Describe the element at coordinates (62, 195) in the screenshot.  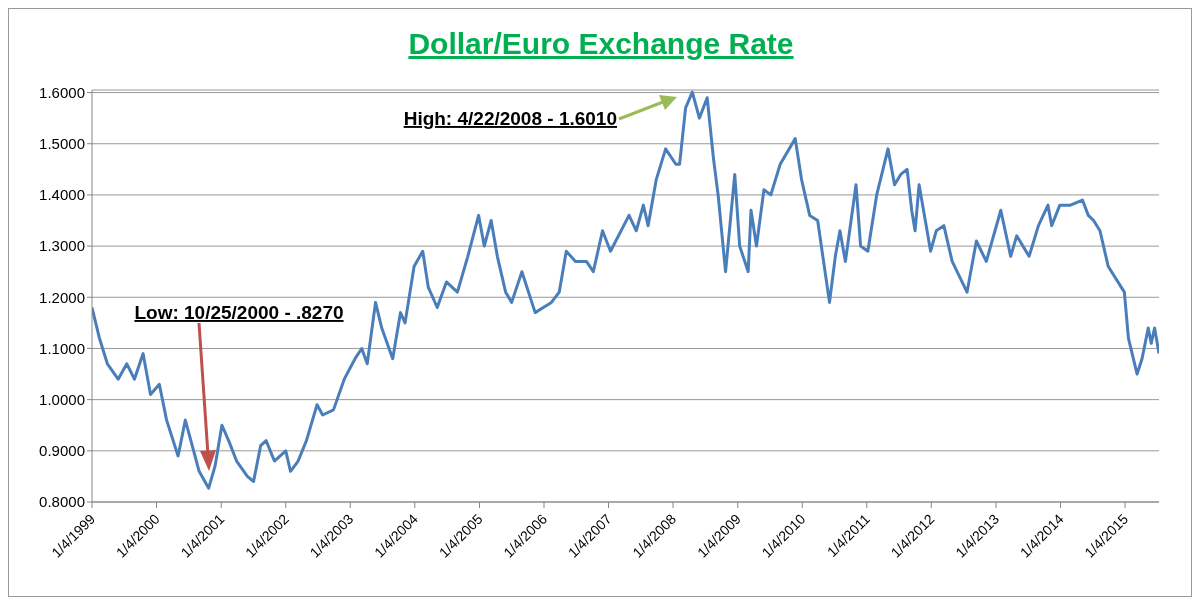
I see `y-tick-label: 1.4000` at that location.